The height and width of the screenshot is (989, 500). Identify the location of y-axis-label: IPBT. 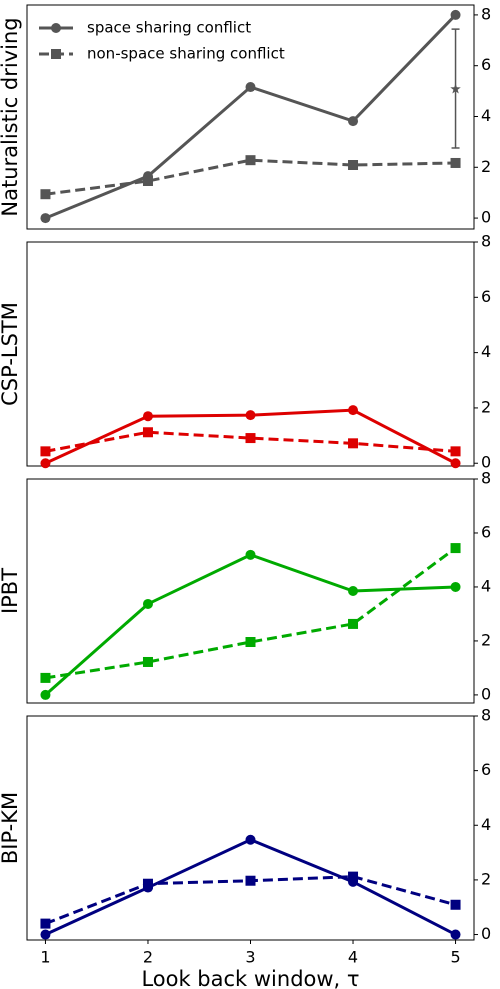
(11, 591).